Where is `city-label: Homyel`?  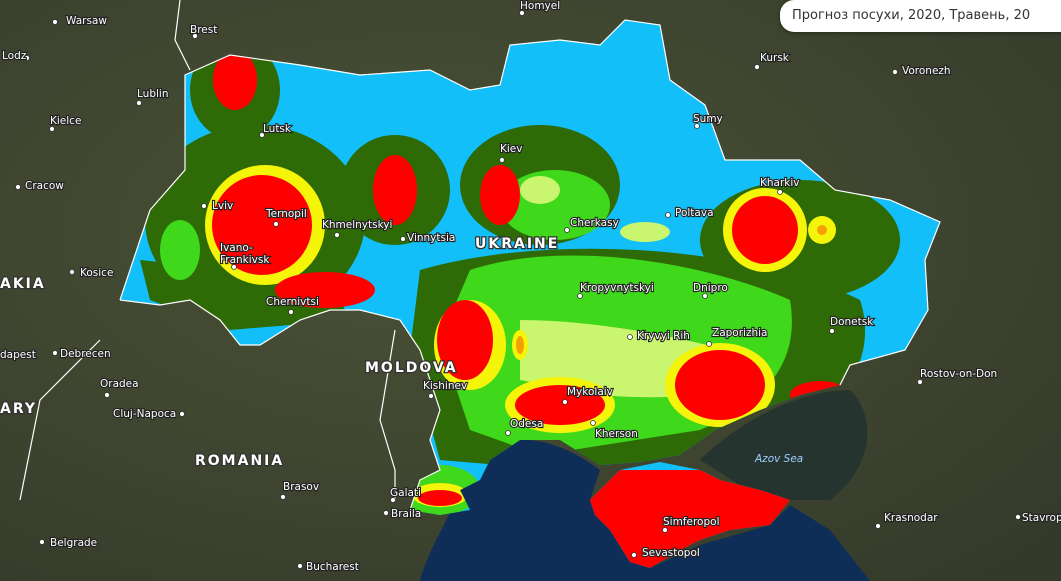
city-label: Homyel is located at coordinates (540, 6).